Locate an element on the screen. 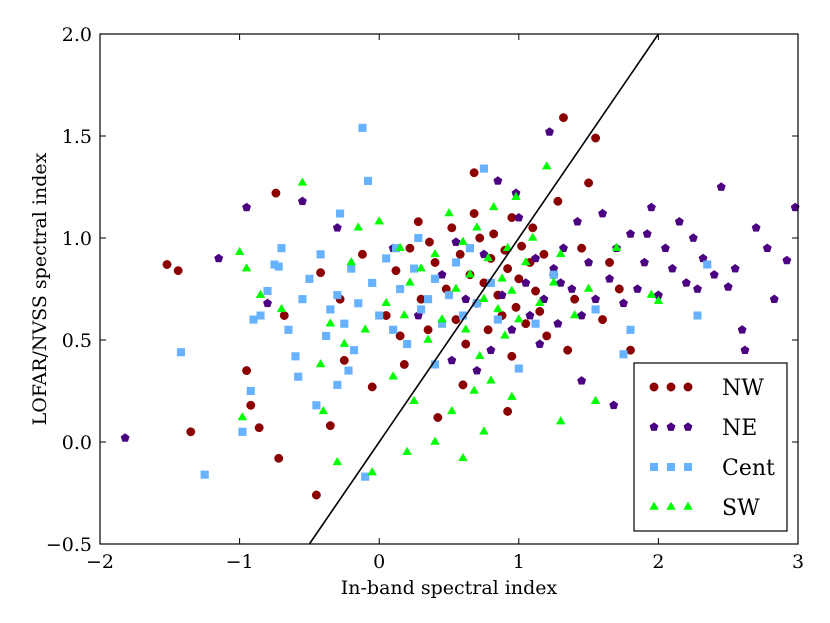  legend: NW NE Cent SW is located at coordinates (710, 447).